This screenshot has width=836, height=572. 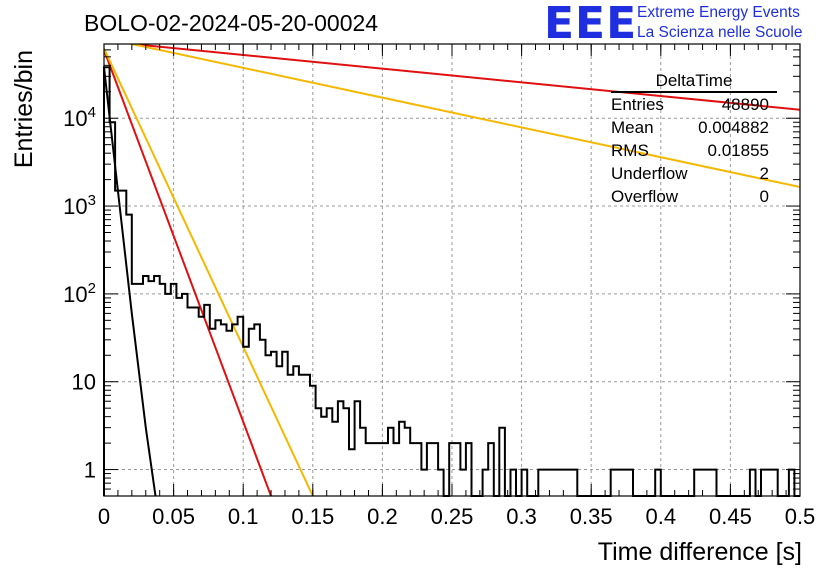 I want to click on y-tick-label: 10³, so click(x=79, y=205).